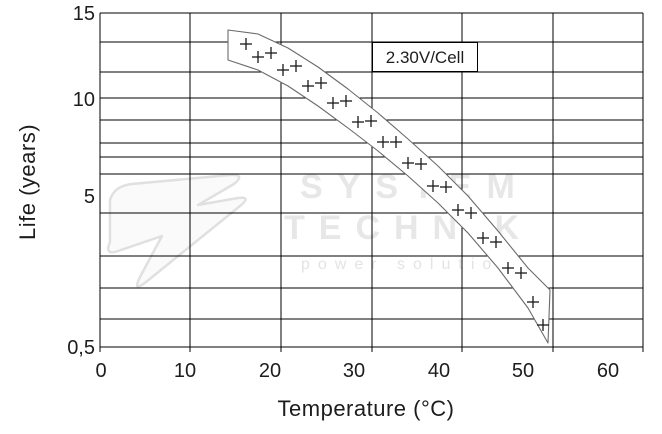  Describe the element at coordinates (27, 182) in the screenshot. I see `y-axis-title: Life (years)` at that location.